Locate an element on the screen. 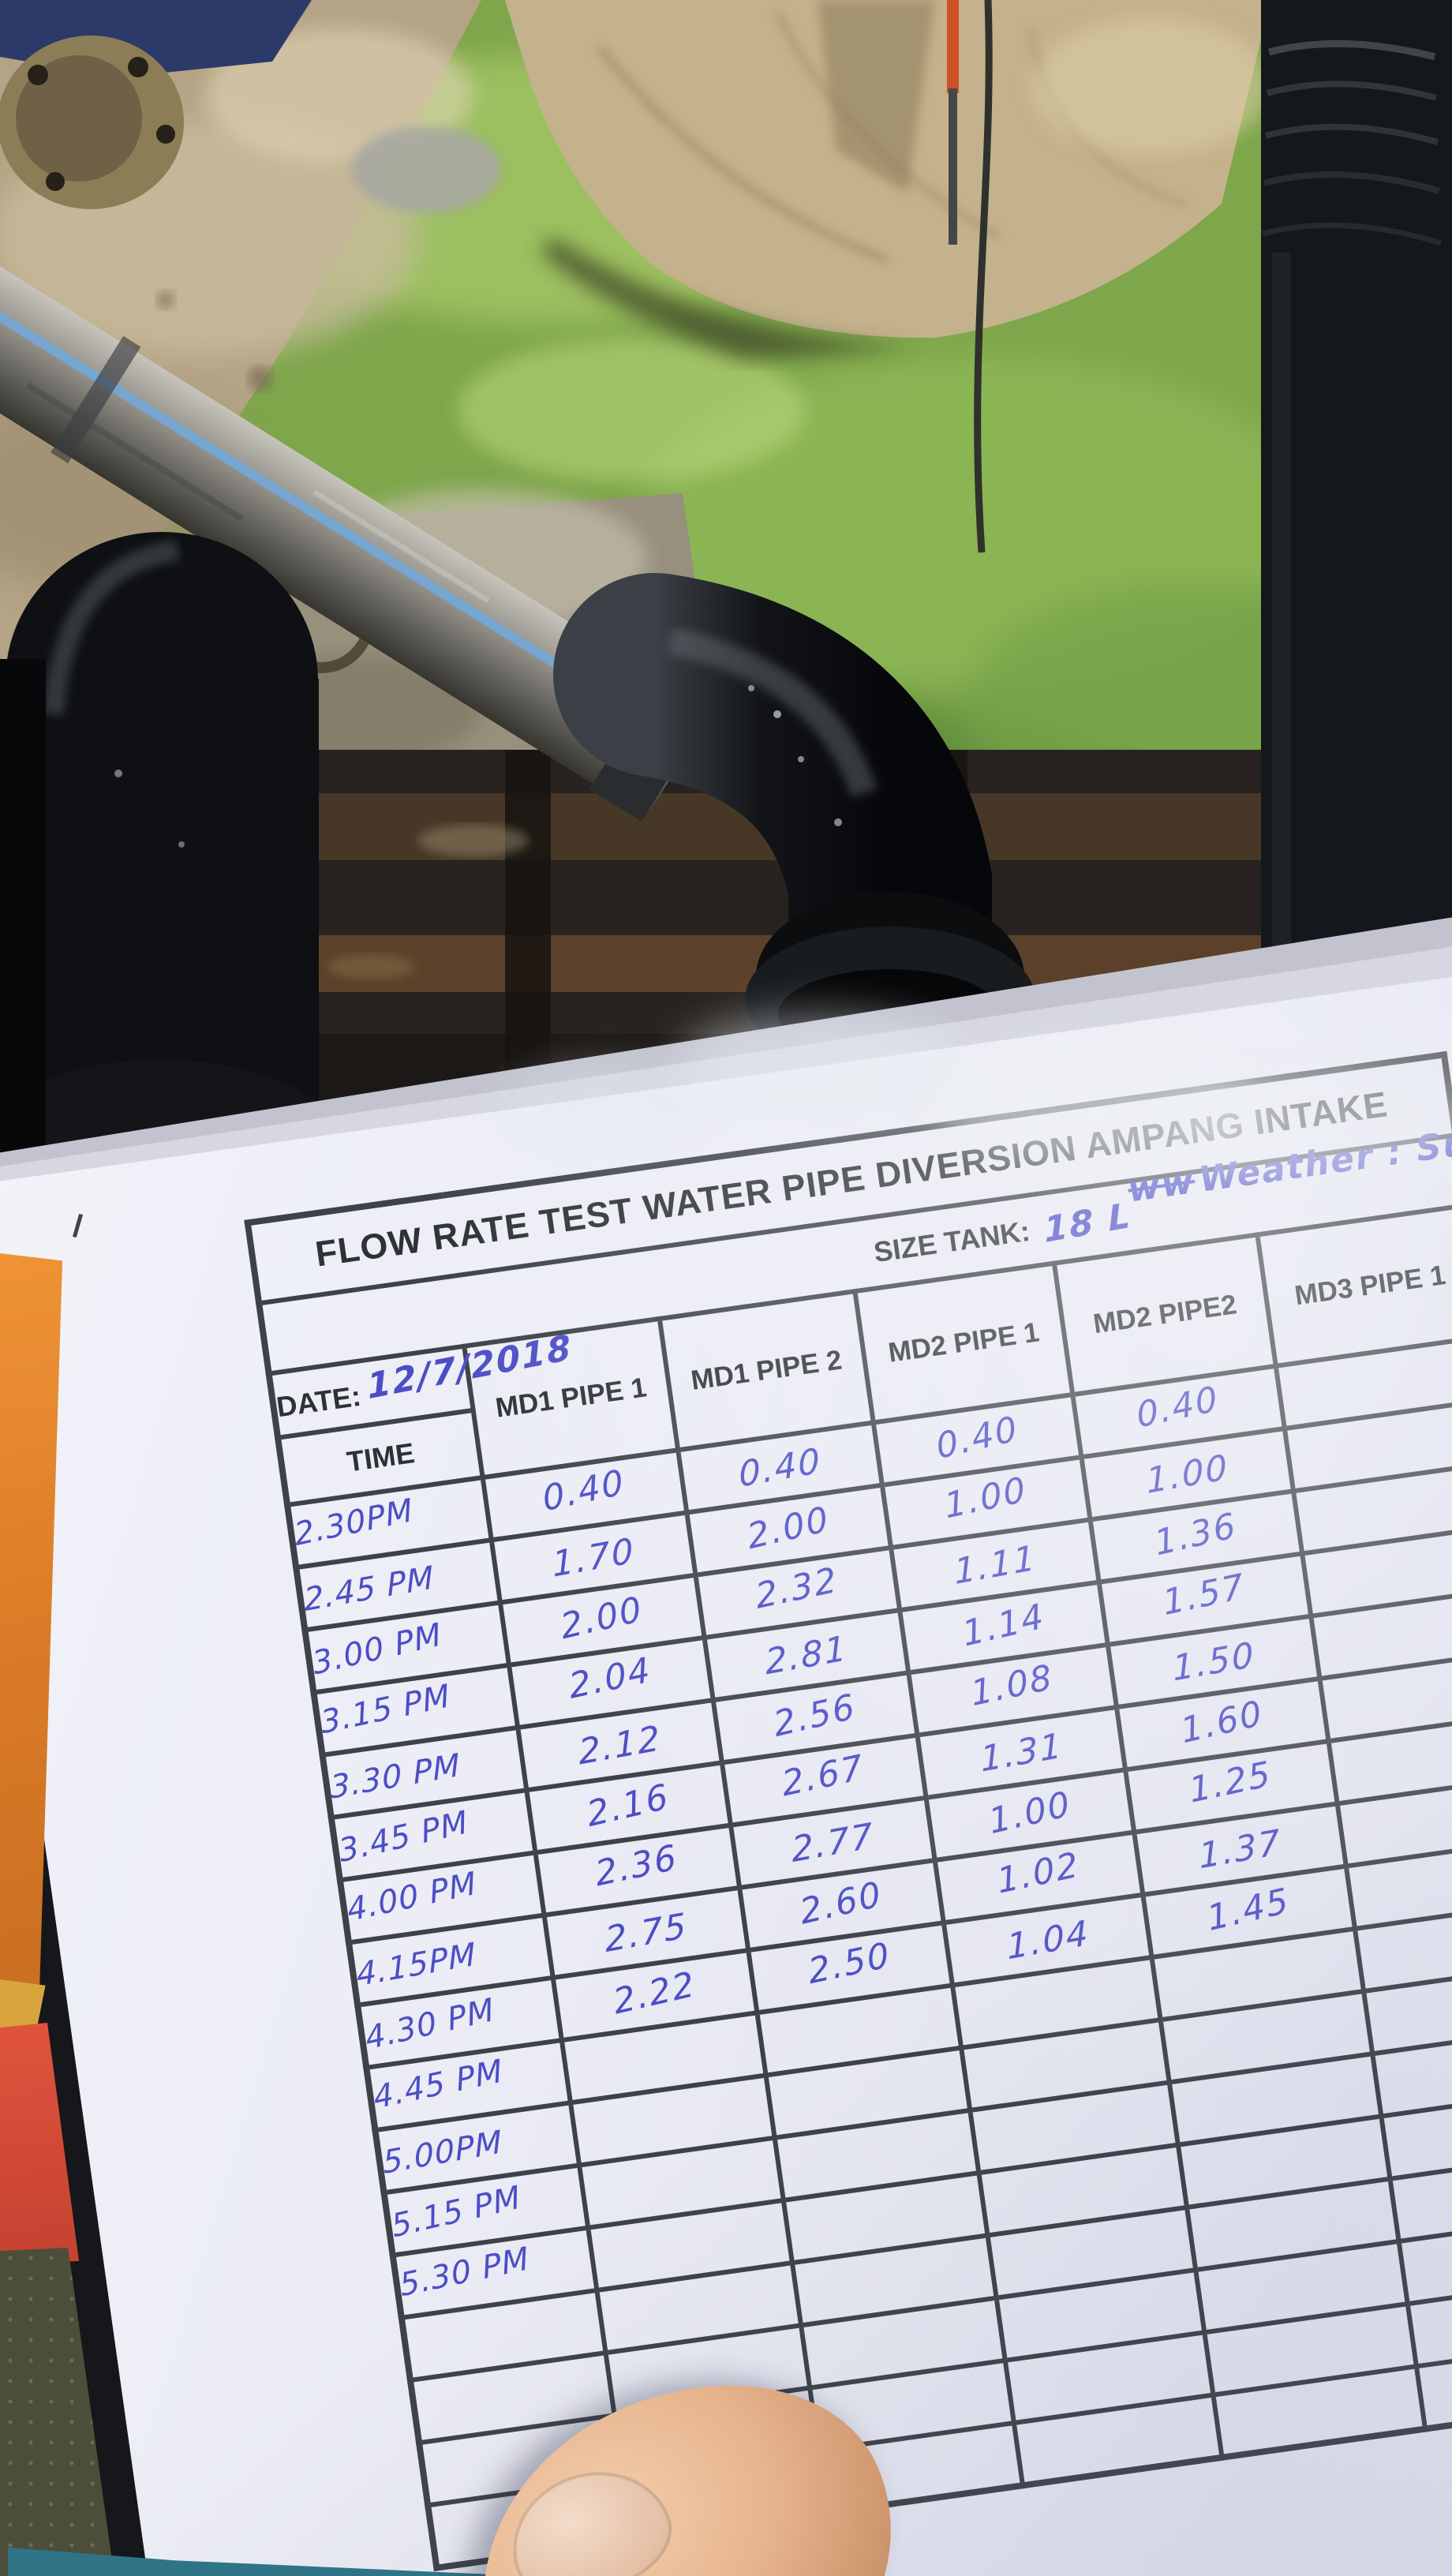 The image size is (1452, 2576). hanging-cable is located at coordinates (983, 276).